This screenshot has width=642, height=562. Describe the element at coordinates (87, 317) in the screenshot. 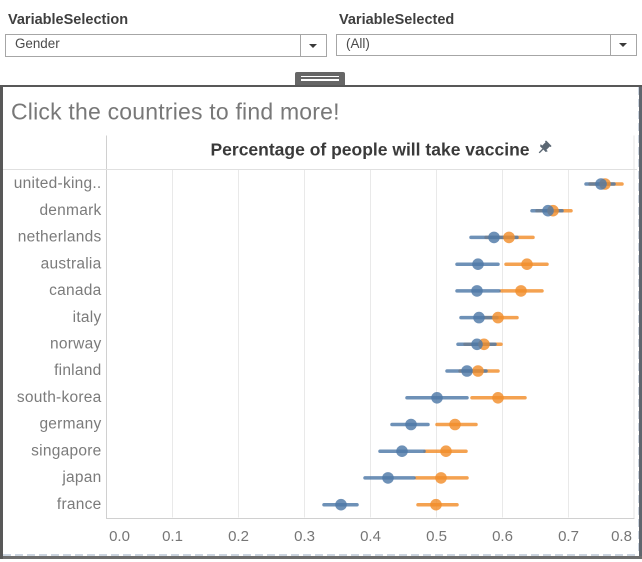

I see `svg-text: italy` at that location.